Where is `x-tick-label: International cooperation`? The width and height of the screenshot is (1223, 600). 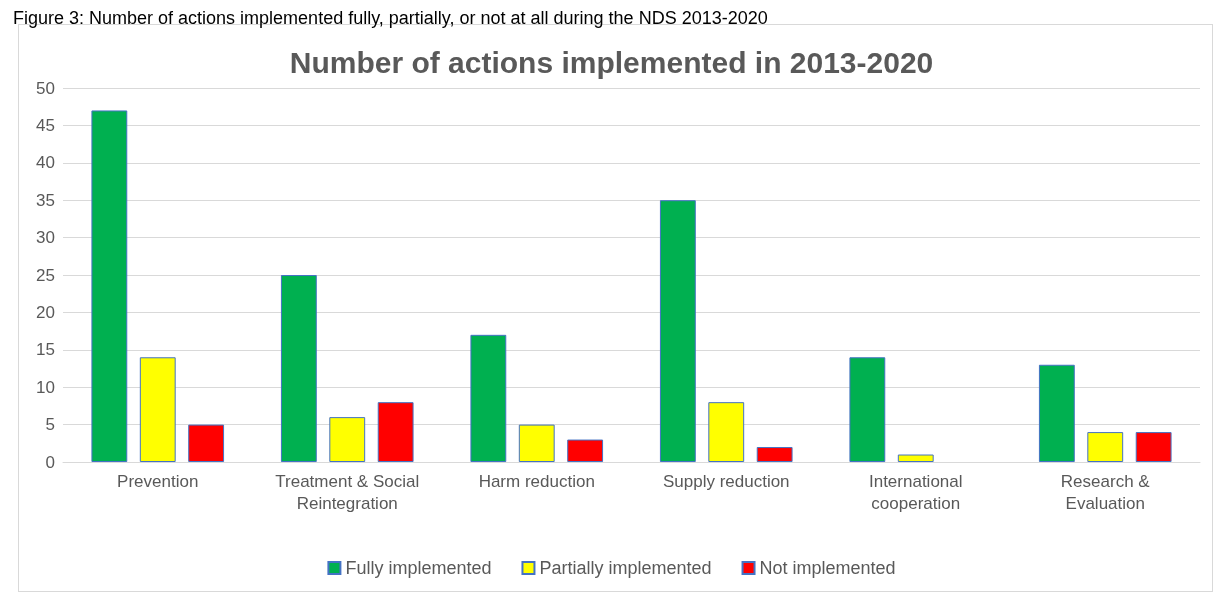
x-tick-label: International cooperation is located at coordinates (915, 492).